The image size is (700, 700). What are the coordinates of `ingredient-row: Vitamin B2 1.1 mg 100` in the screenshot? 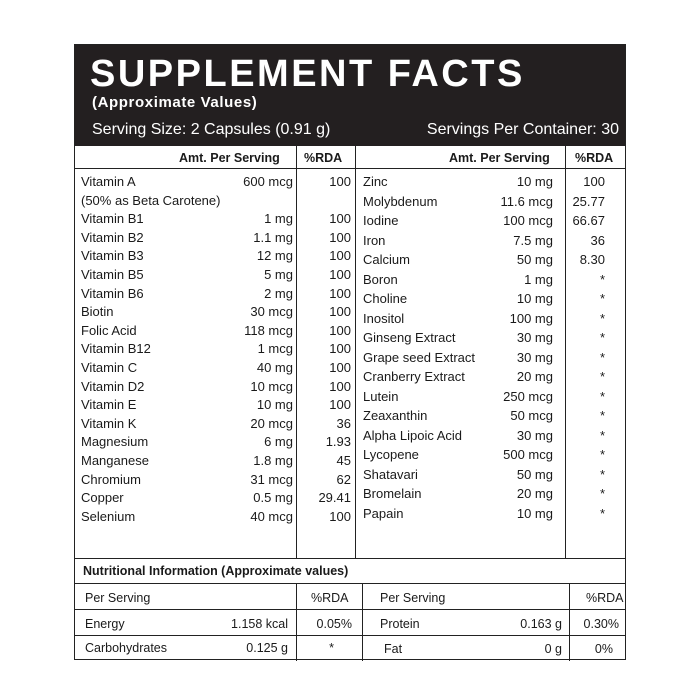 It's located at (216, 237).